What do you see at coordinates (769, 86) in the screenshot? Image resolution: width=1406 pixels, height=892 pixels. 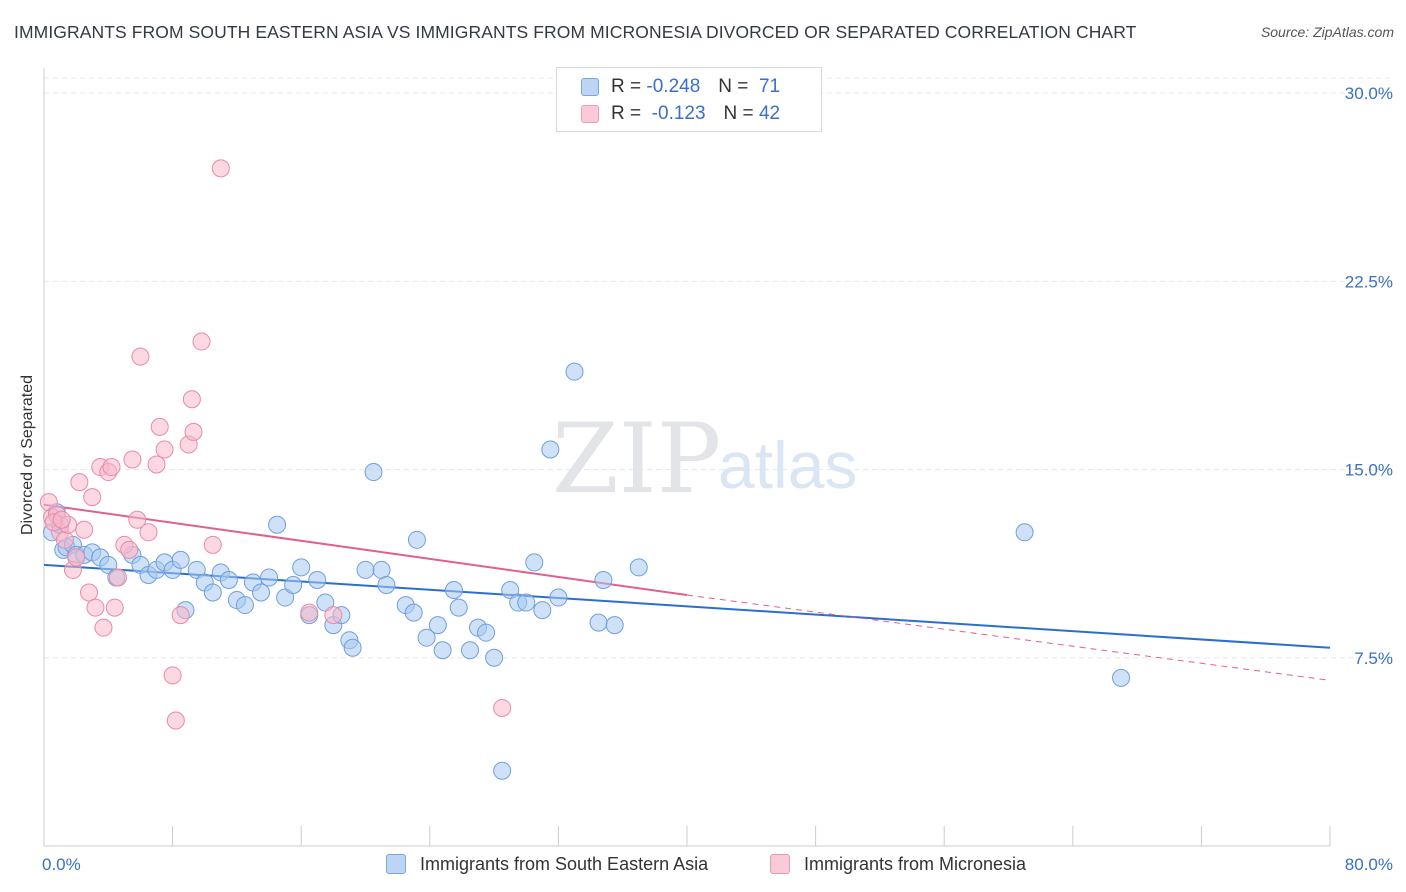 I see `legend-n-value: 71` at bounding box center [769, 86].